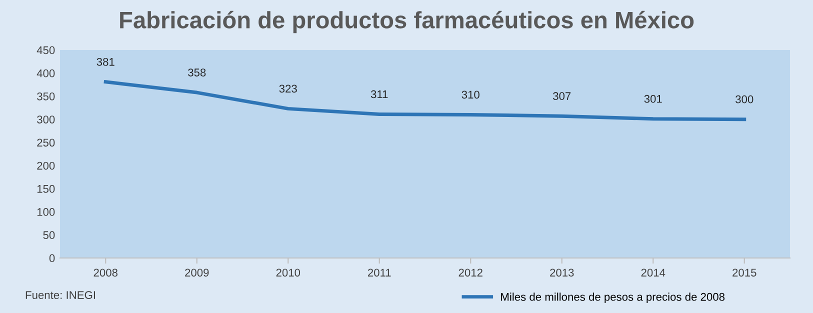 The width and height of the screenshot is (813, 313). I want to click on x-tick-label: 2013, so click(562, 272).